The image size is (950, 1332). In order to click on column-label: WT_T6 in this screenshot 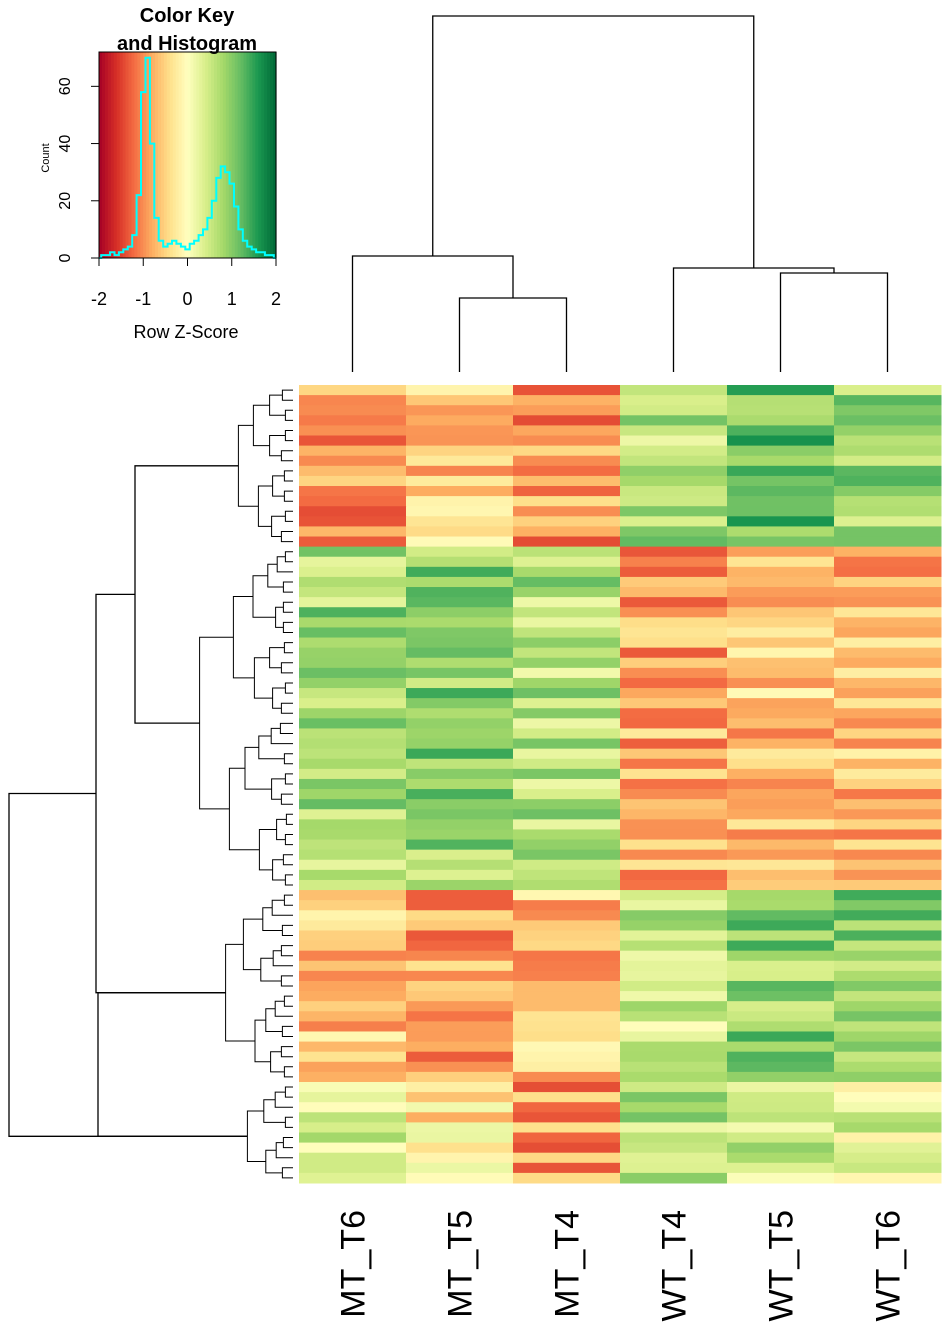, I will do `click(889, 1265)`.